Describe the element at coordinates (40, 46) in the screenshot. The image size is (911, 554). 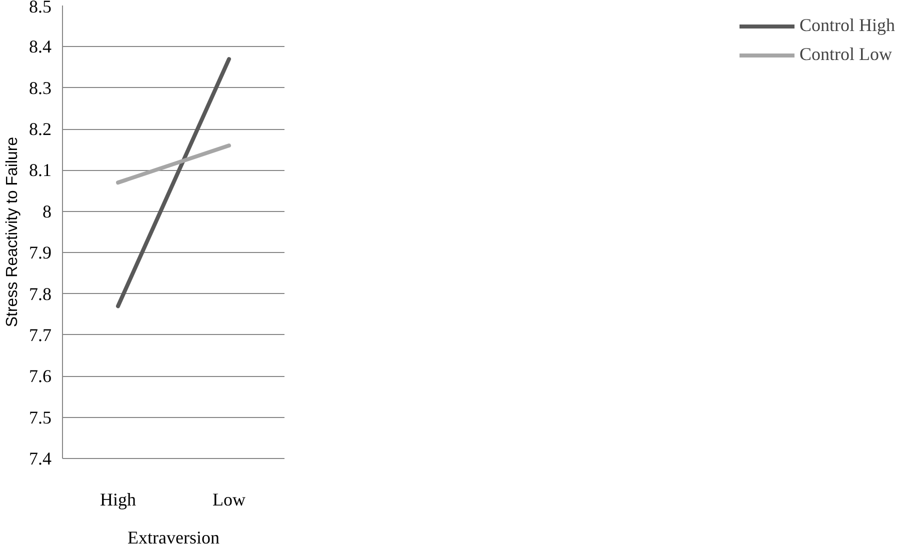
I see `y-tick-label: 8.4` at that location.